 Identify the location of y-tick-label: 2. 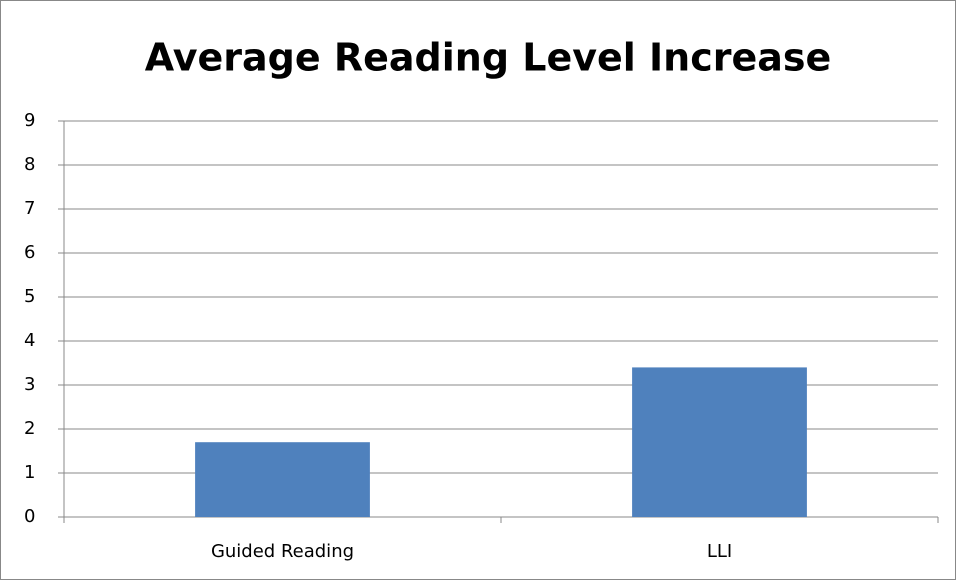
(29, 428).